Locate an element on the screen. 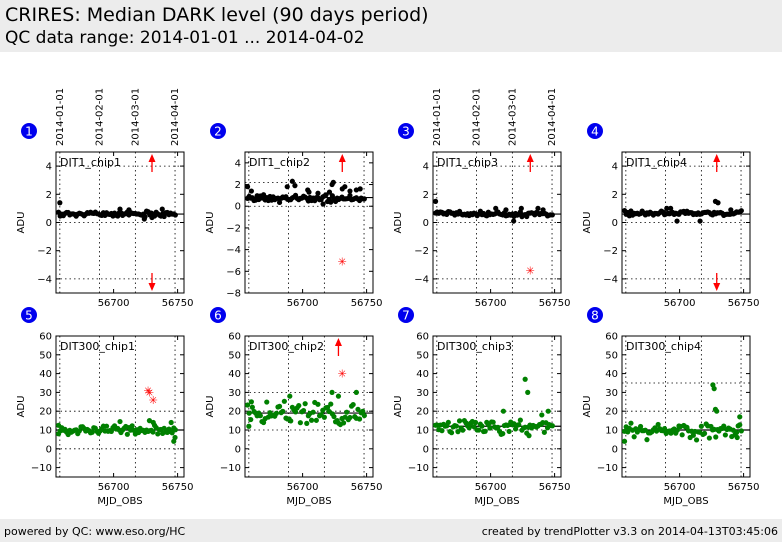 Image resolution: width=782 pixels, height=542 pixels. date-tick-label: 2014-04-01 is located at coordinates (552, 117).